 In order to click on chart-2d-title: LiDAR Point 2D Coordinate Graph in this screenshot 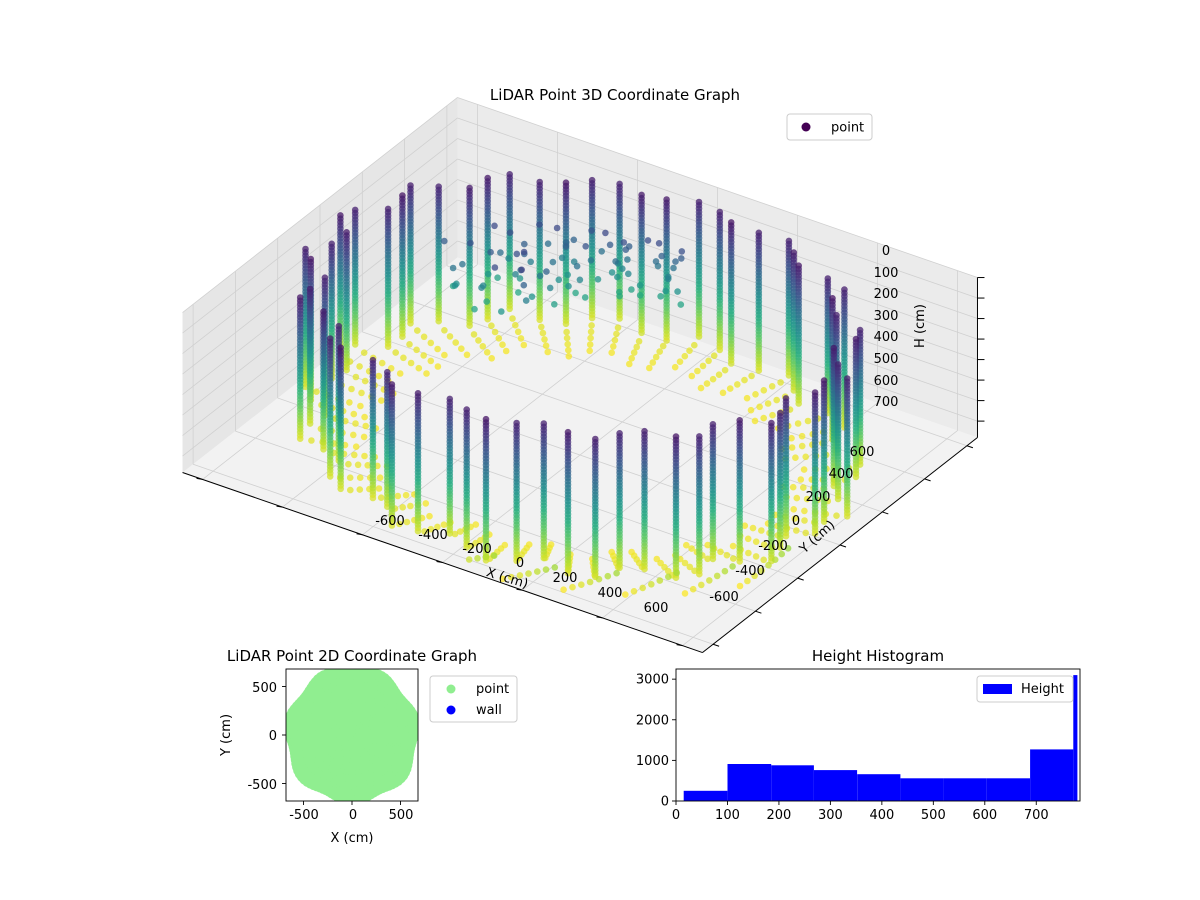, I will do `click(352, 656)`.